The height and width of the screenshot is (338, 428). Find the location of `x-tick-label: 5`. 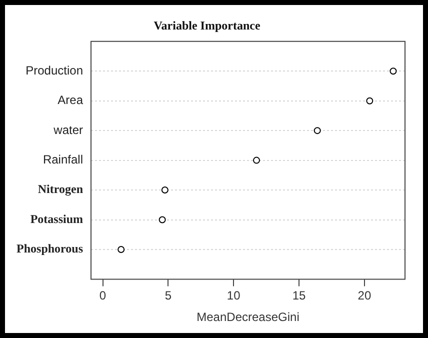

x-tick-label: 5 is located at coordinates (168, 295).